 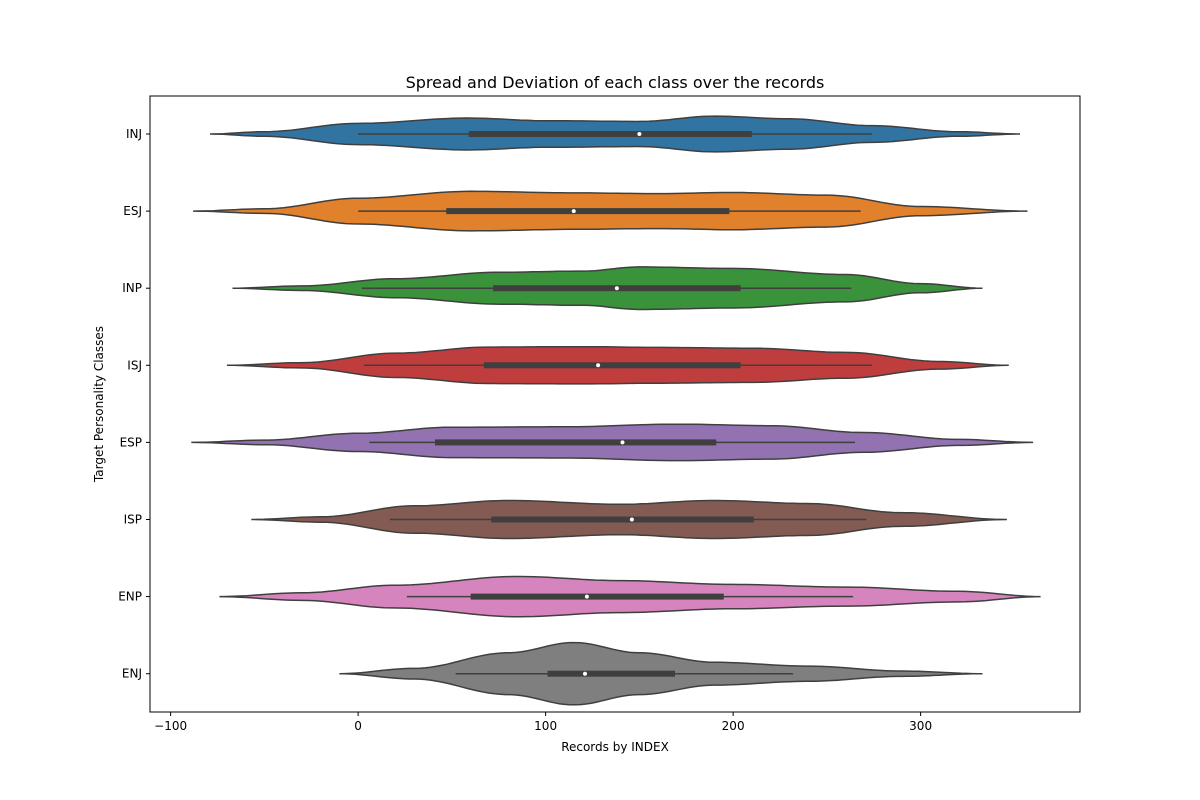 I want to click on y-tick-label-inj: INJ, so click(x=134, y=134).